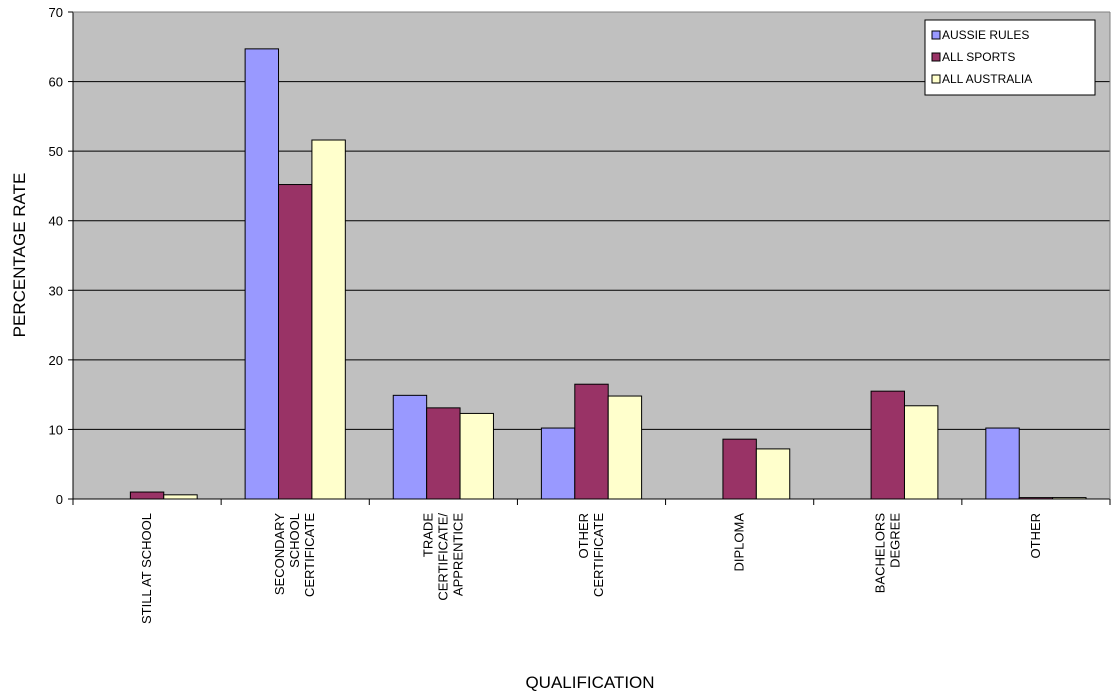 The height and width of the screenshot is (696, 1112). I want to click on legend: AUSSIE RULES ALL SPORTS ALL AUSTRALIA, so click(1010, 57).